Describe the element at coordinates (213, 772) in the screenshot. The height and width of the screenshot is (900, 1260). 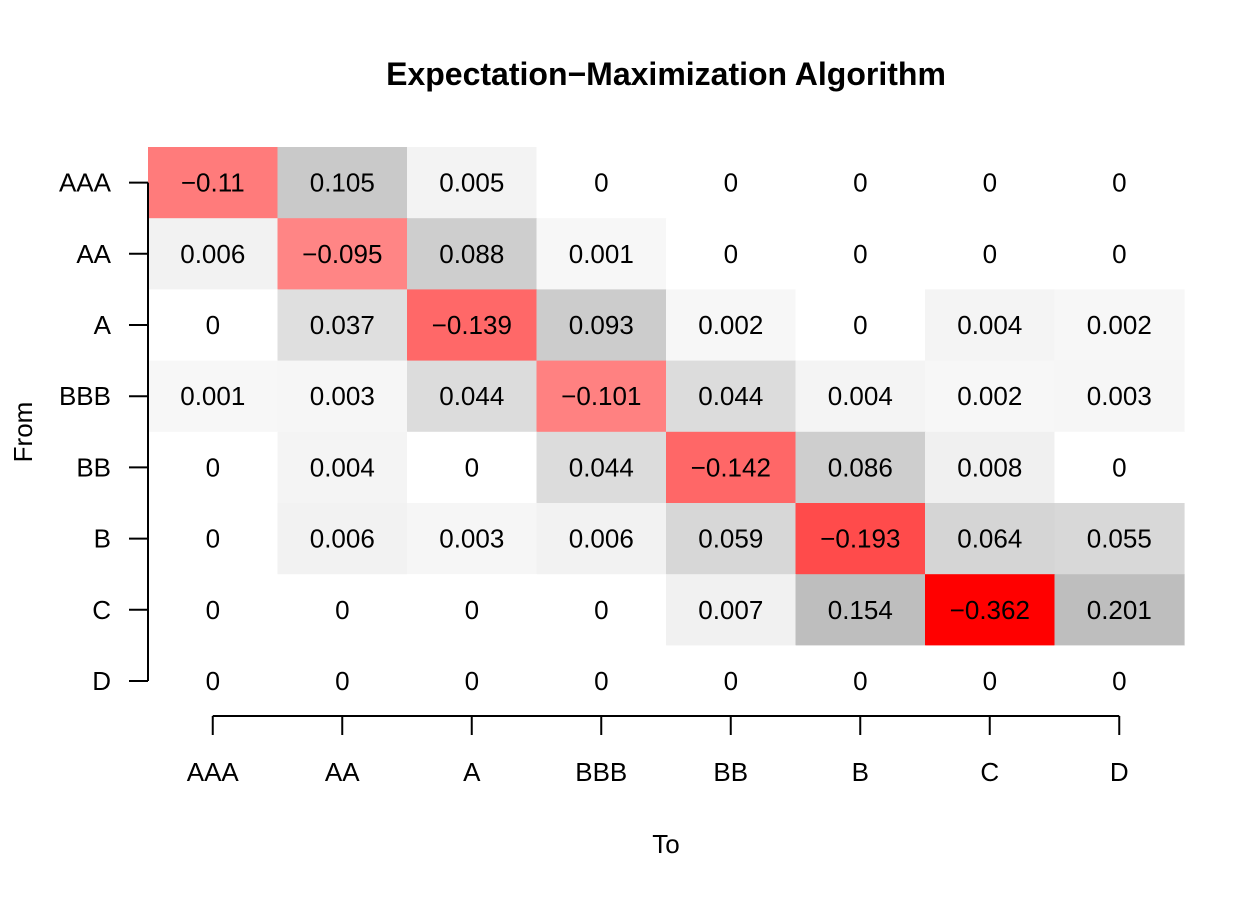
I see `x-tick-label: AAA` at that location.